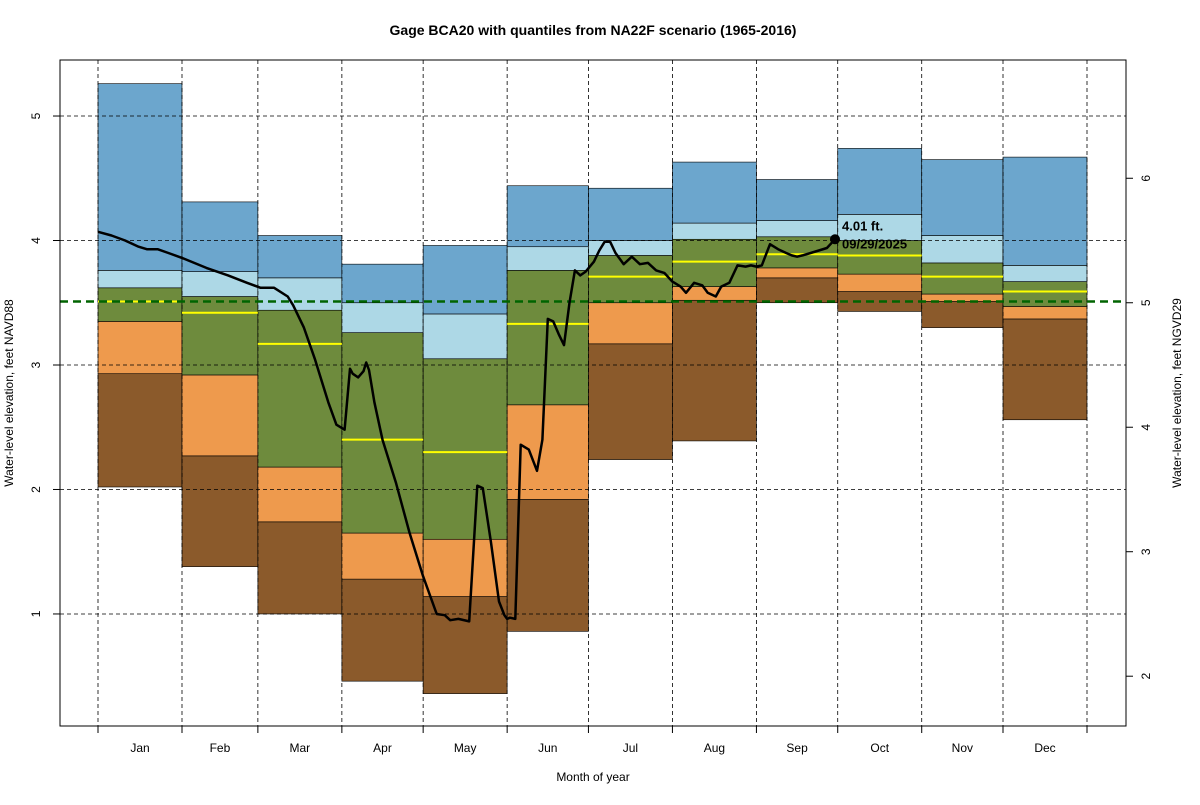  Describe the element at coordinates (797, 290) in the screenshot. I see `band-min-q10-sep` at that location.